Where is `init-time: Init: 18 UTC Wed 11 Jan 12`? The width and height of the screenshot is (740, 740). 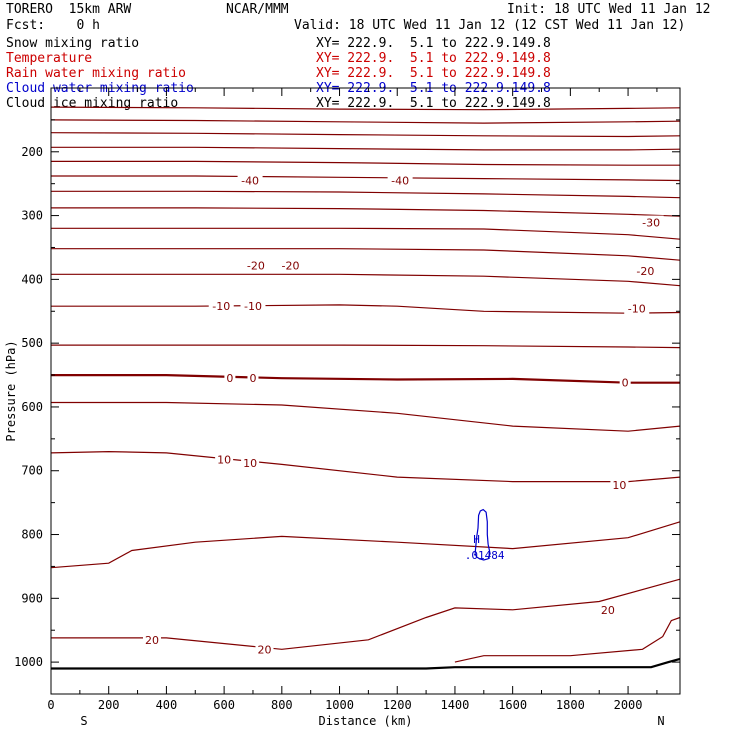 init-time: Init: 18 UTC Wed 11 Jan 12 is located at coordinates (609, 9).